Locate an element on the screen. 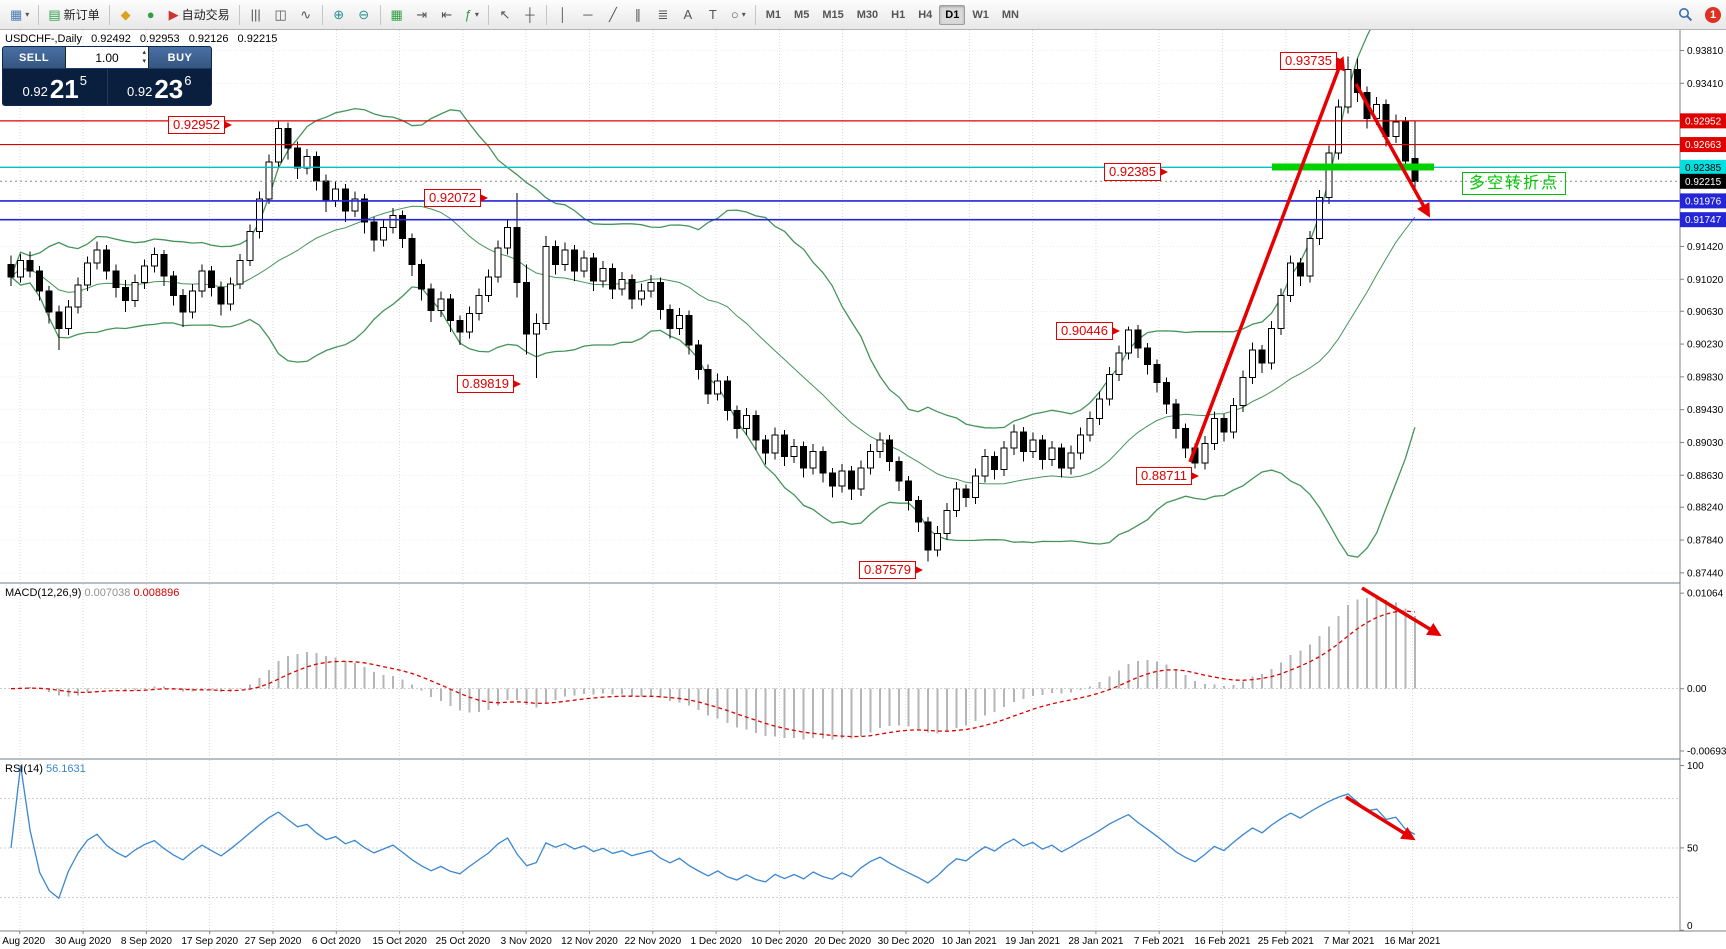 The image size is (1726, 949). svg-text: 0.90630 is located at coordinates (1705, 312).